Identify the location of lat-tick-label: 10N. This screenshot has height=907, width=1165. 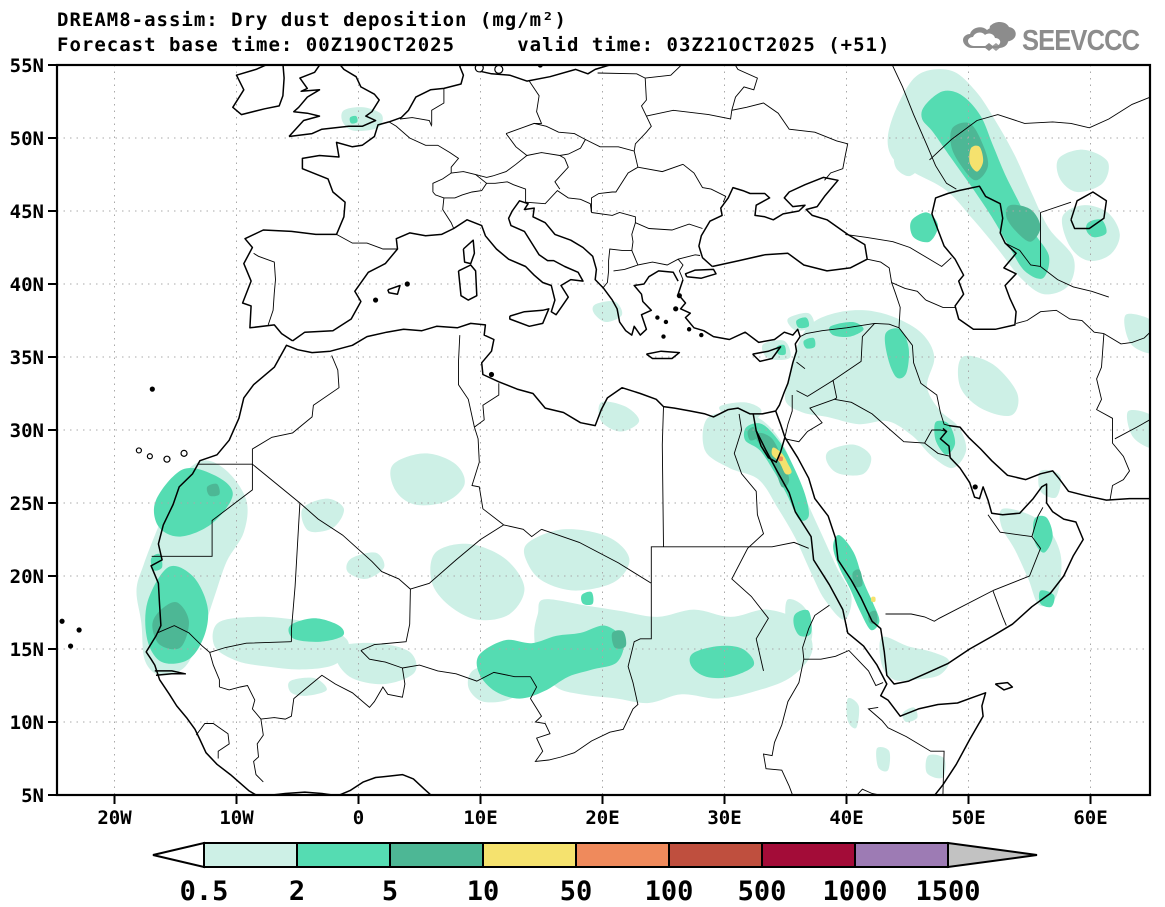
(27, 723).